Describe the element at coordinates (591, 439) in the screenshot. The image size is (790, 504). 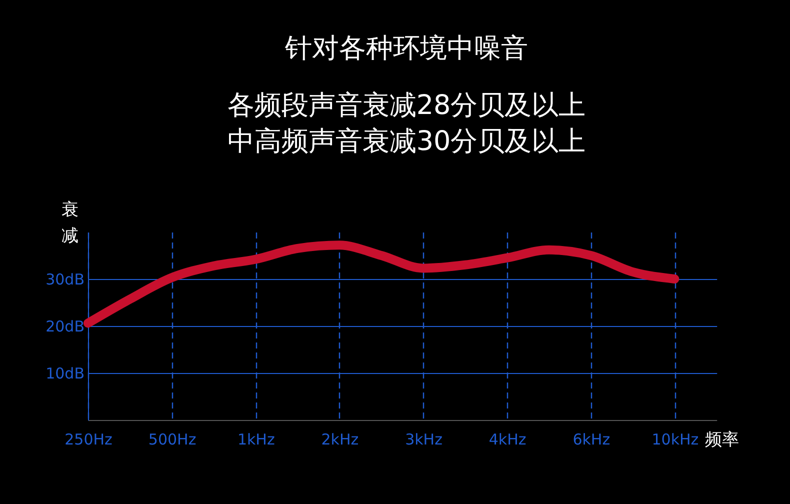
I see `x-tick-label: 6kHz` at that location.